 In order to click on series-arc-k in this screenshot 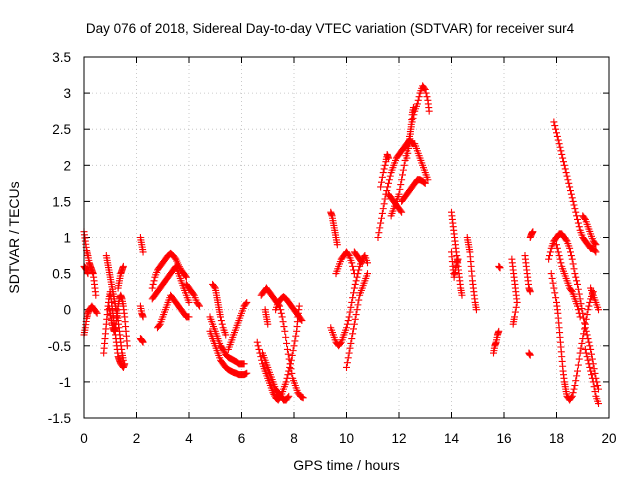, I will do `click(169, 270)`.